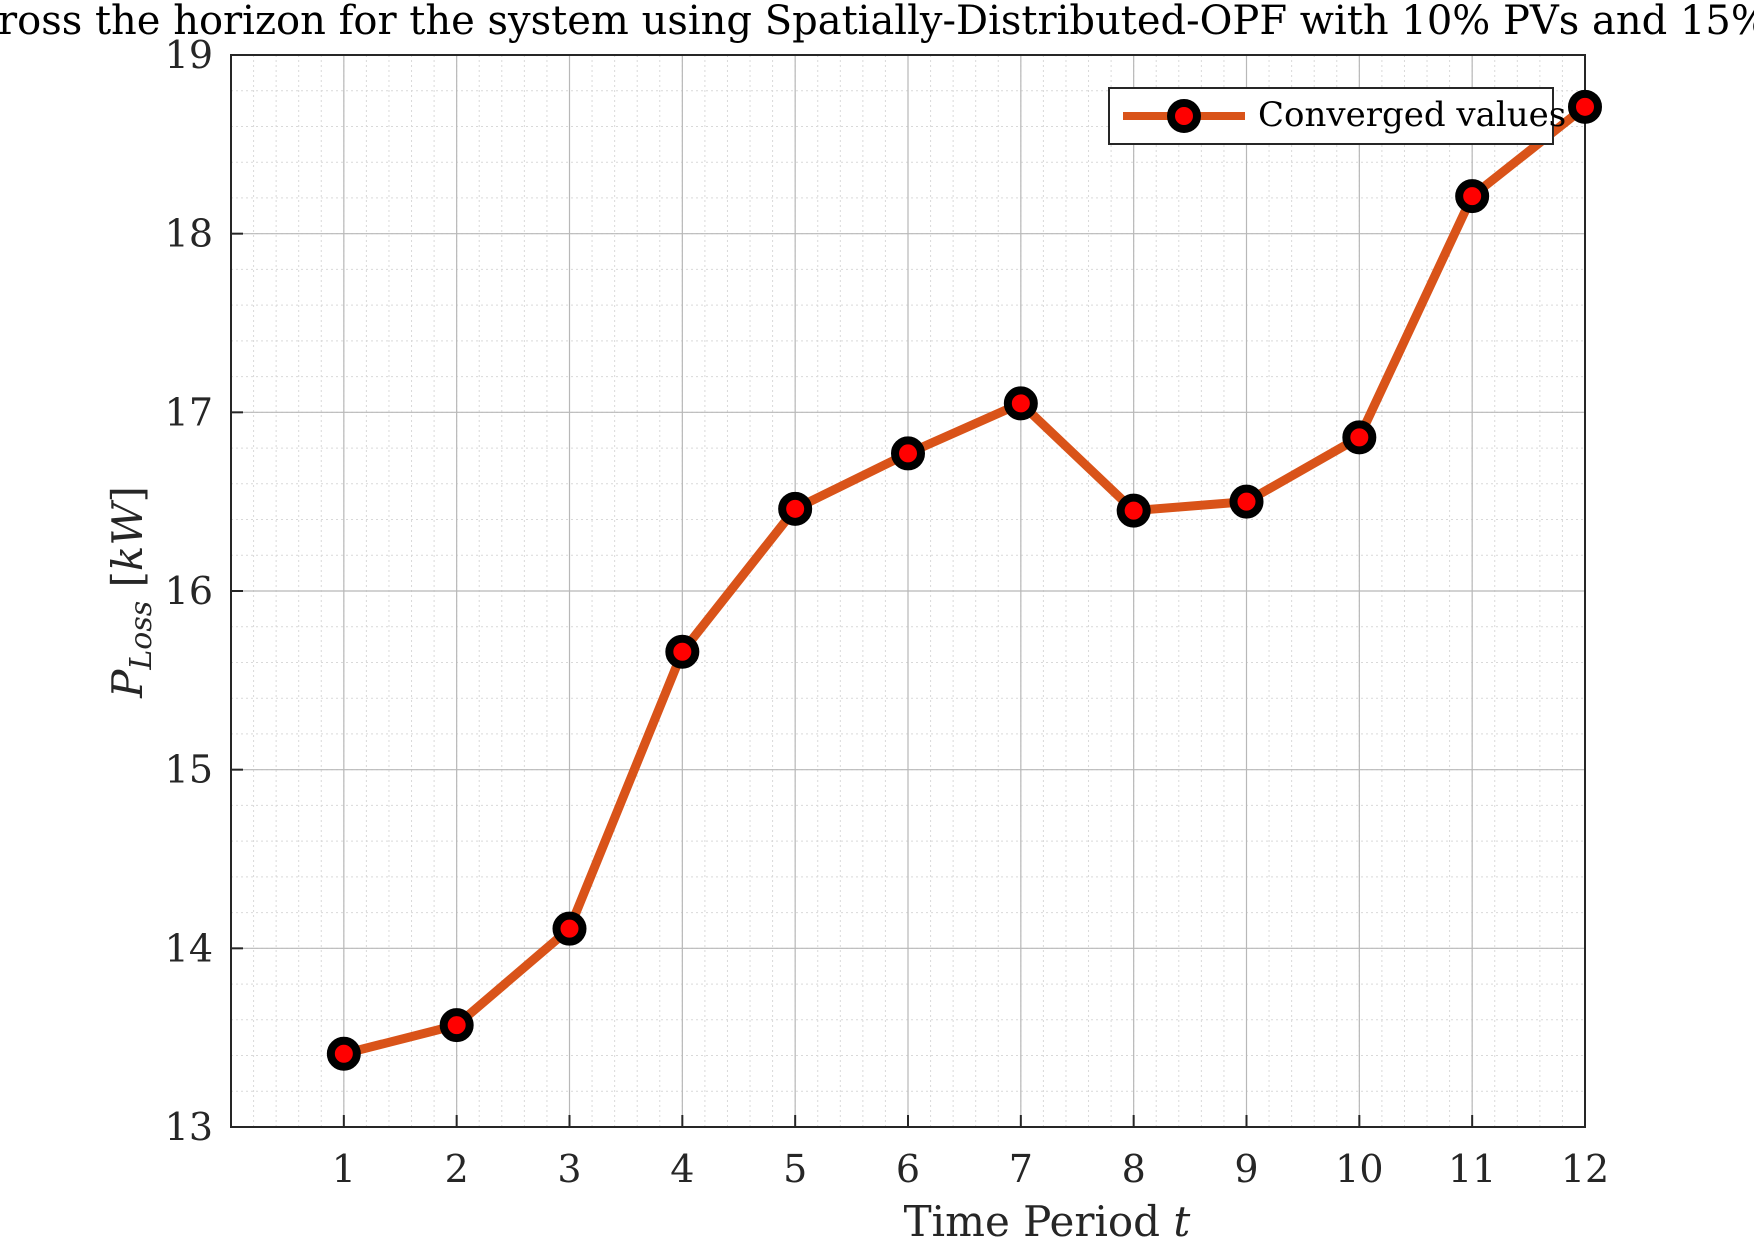  What do you see at coordinates (457, 1169) in the screenshot?
I see `x-tick-label: 2` at bounding box center [457, 1169].